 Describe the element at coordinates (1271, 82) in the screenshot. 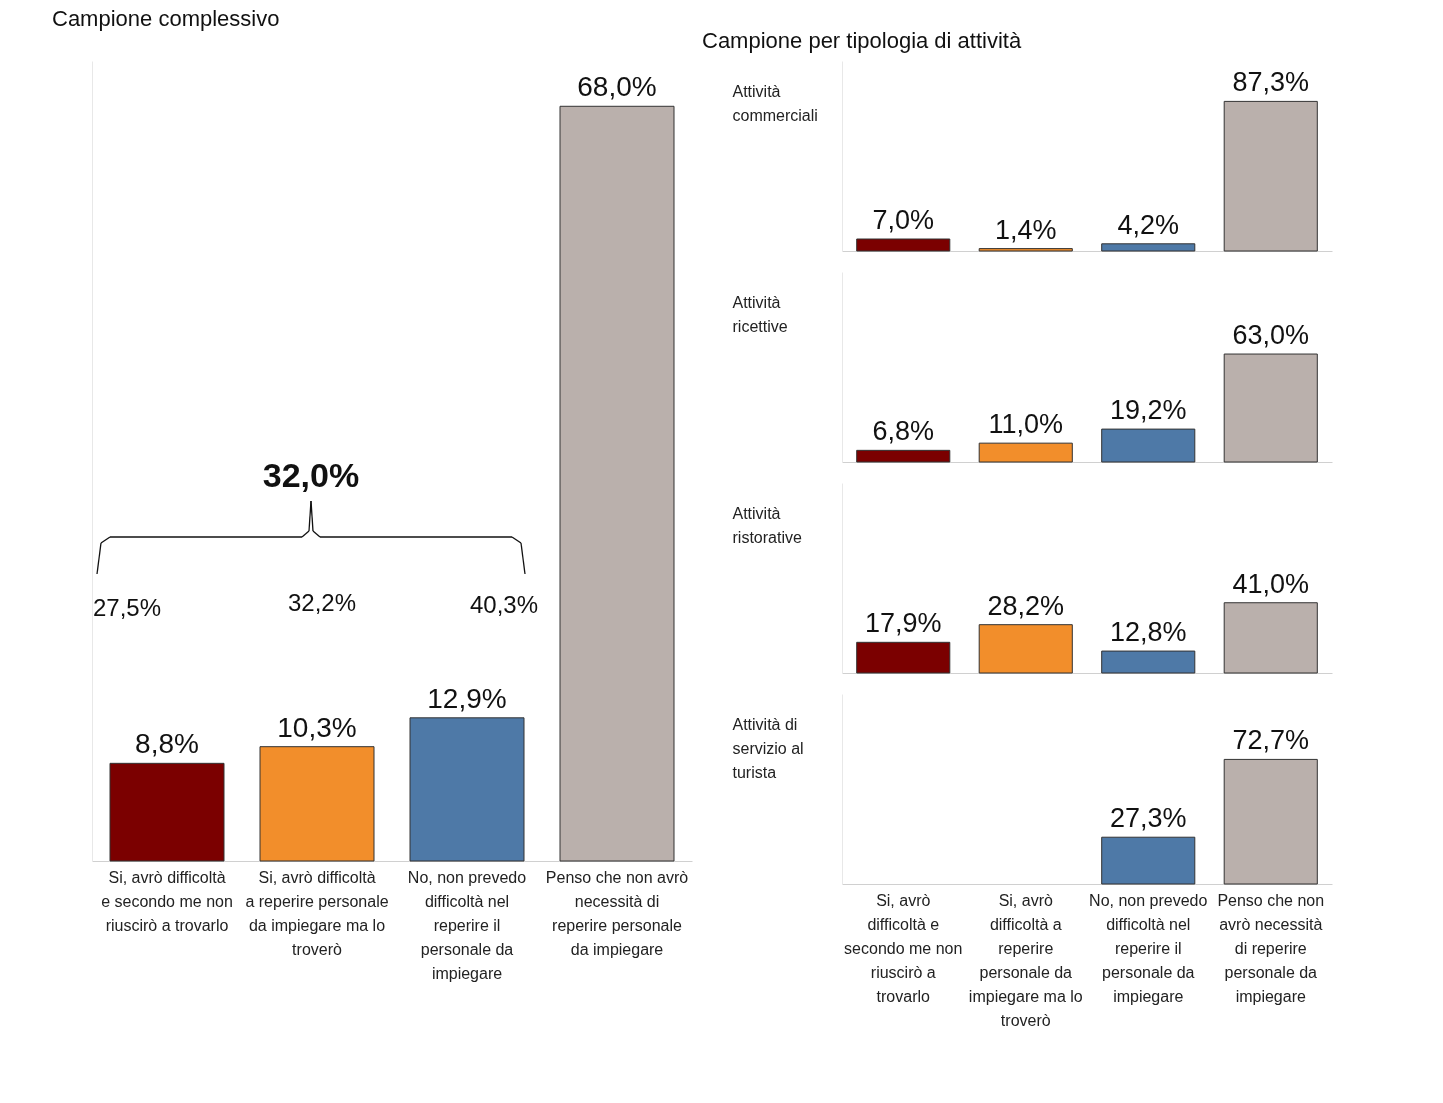

I see `data-label: 87,3%` at that location.